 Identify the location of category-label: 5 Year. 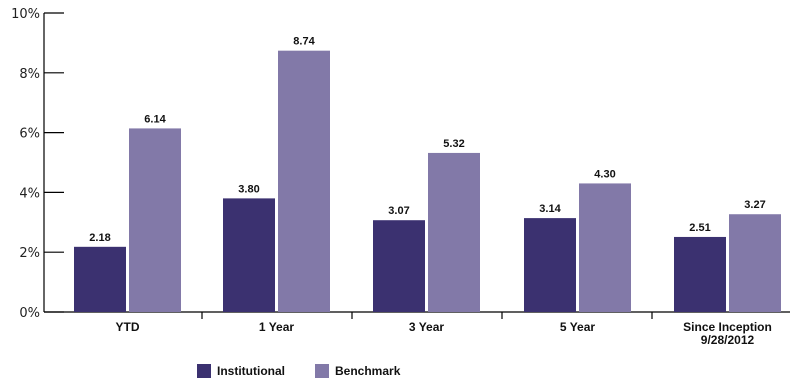
(577, 327).